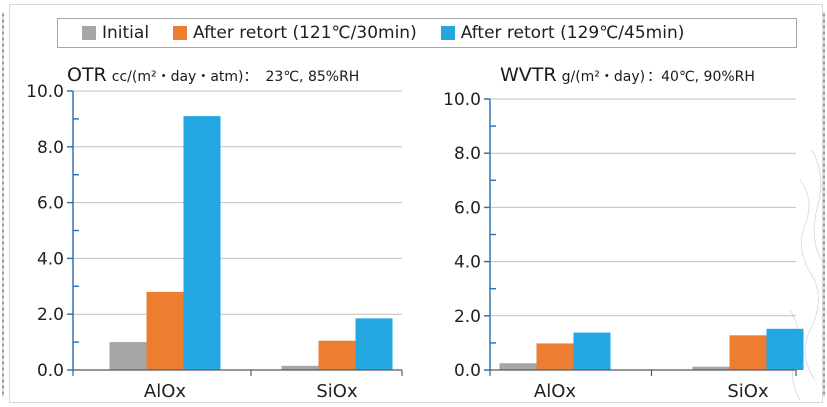  I want to click on panel-title-wvtr-cond: ：40℃, 90%RH, so click(701, 77).